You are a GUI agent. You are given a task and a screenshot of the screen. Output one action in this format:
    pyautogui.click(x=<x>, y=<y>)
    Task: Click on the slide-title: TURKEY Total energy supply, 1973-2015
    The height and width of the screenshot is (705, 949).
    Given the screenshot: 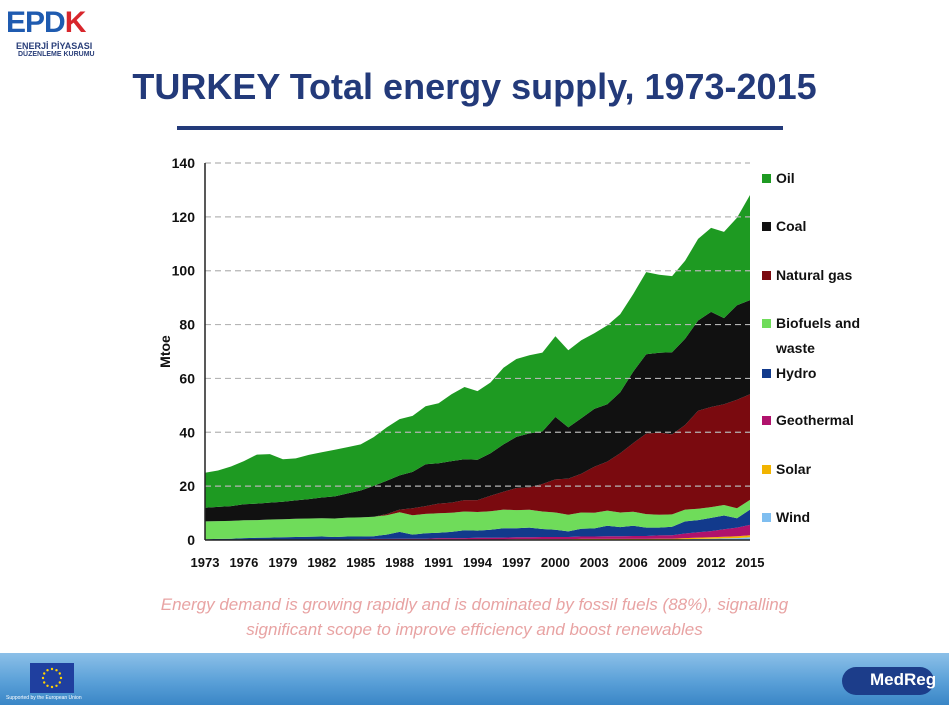 What is the action you would take?
    pyautogui.click(x=474, y=86)
    